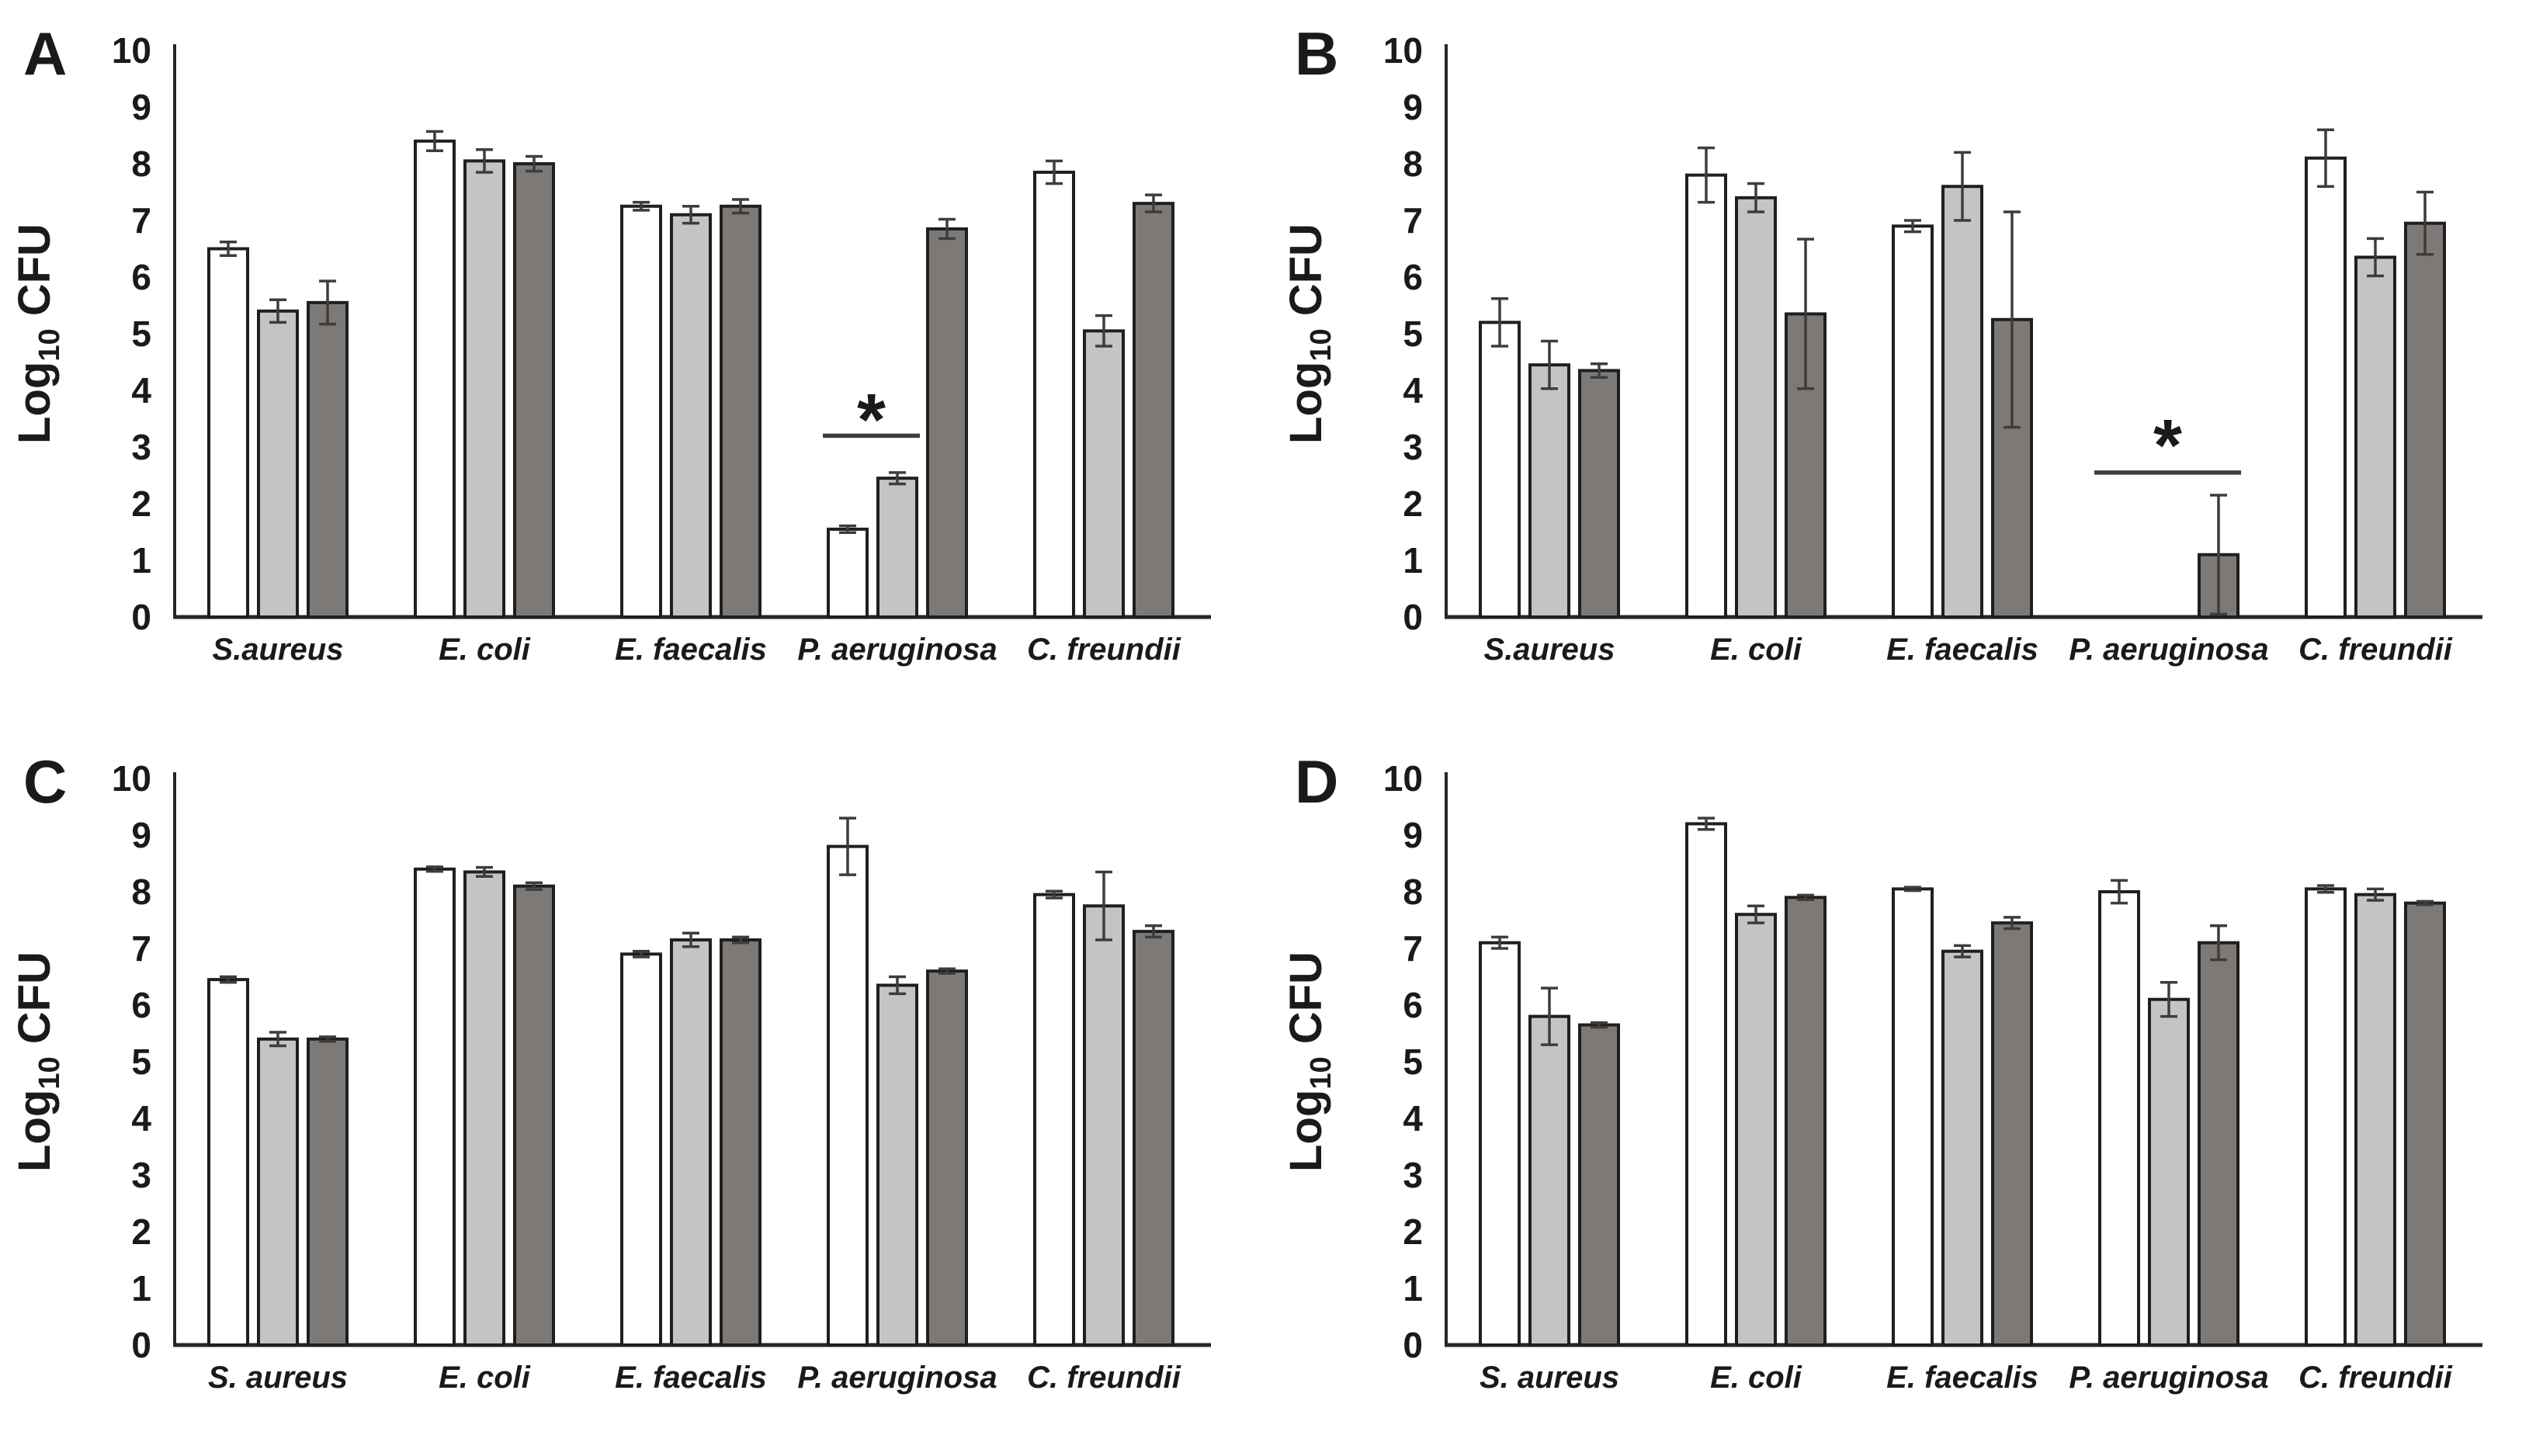 Image resolution: width=2543 pixels, height=1456 pixels. What do you see at coordinates (141, 164) in the screenshot?
I see `y-tick-label: 8` at bounding box center [141, 164].